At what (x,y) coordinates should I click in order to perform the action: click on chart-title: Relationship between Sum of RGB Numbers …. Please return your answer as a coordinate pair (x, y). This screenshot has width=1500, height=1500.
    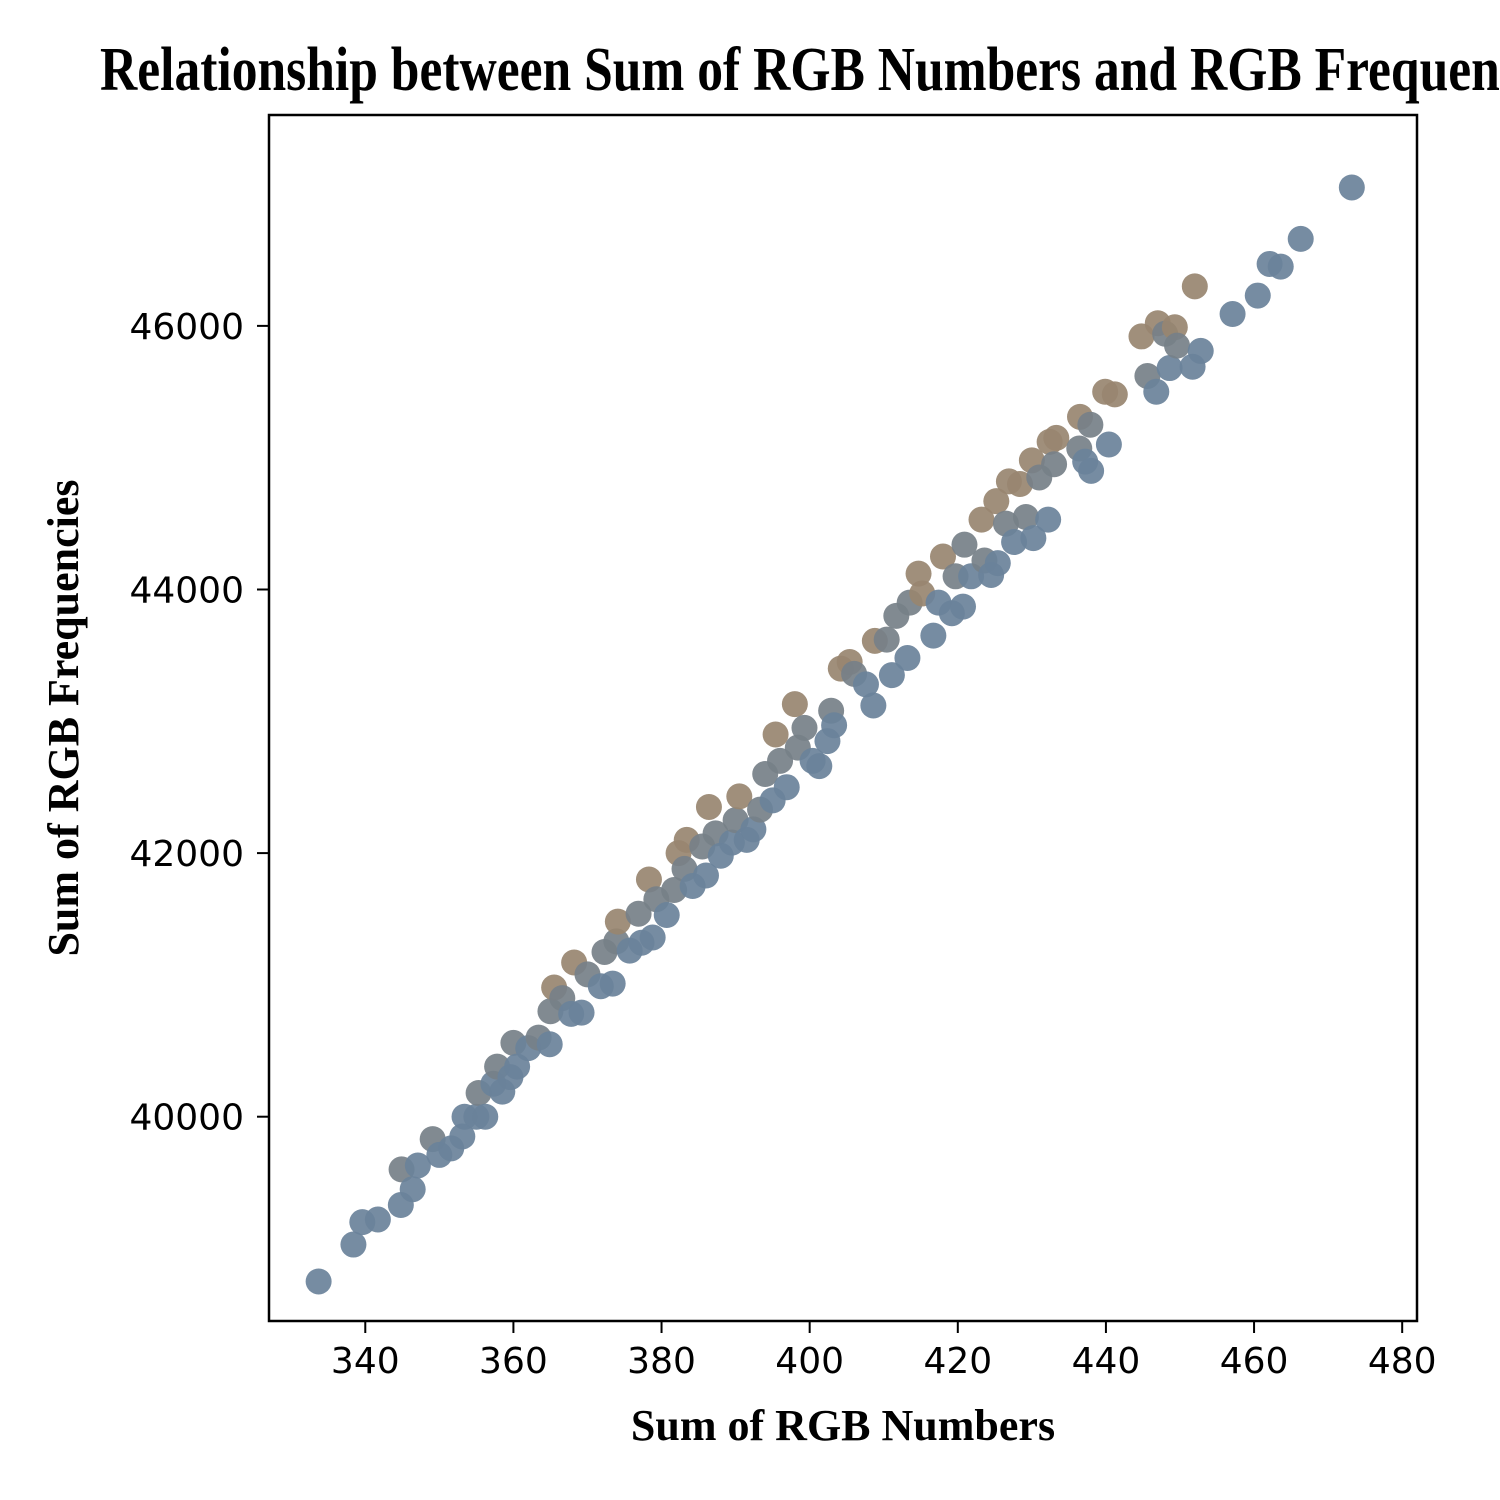
    Looking at the image, I should click on (800, 70).